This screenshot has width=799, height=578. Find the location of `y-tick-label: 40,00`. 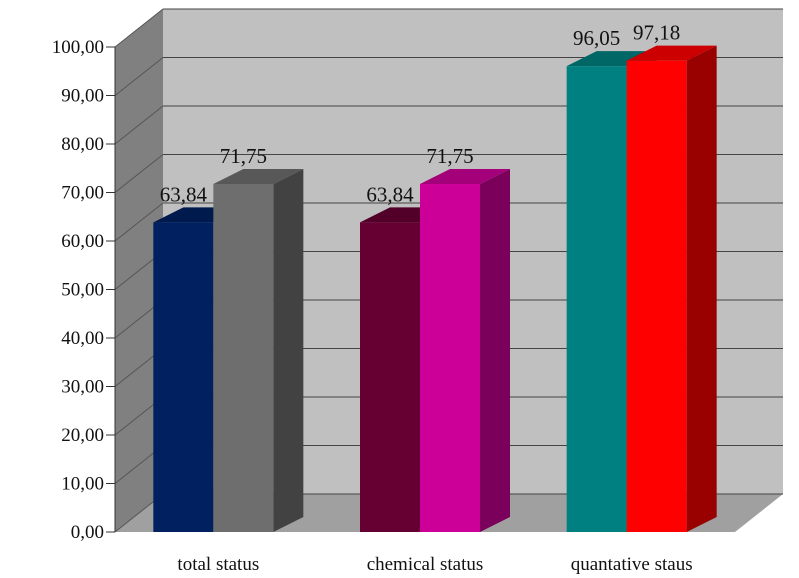

y-tick-label: 40,00 is located at coordinates (82, 338).